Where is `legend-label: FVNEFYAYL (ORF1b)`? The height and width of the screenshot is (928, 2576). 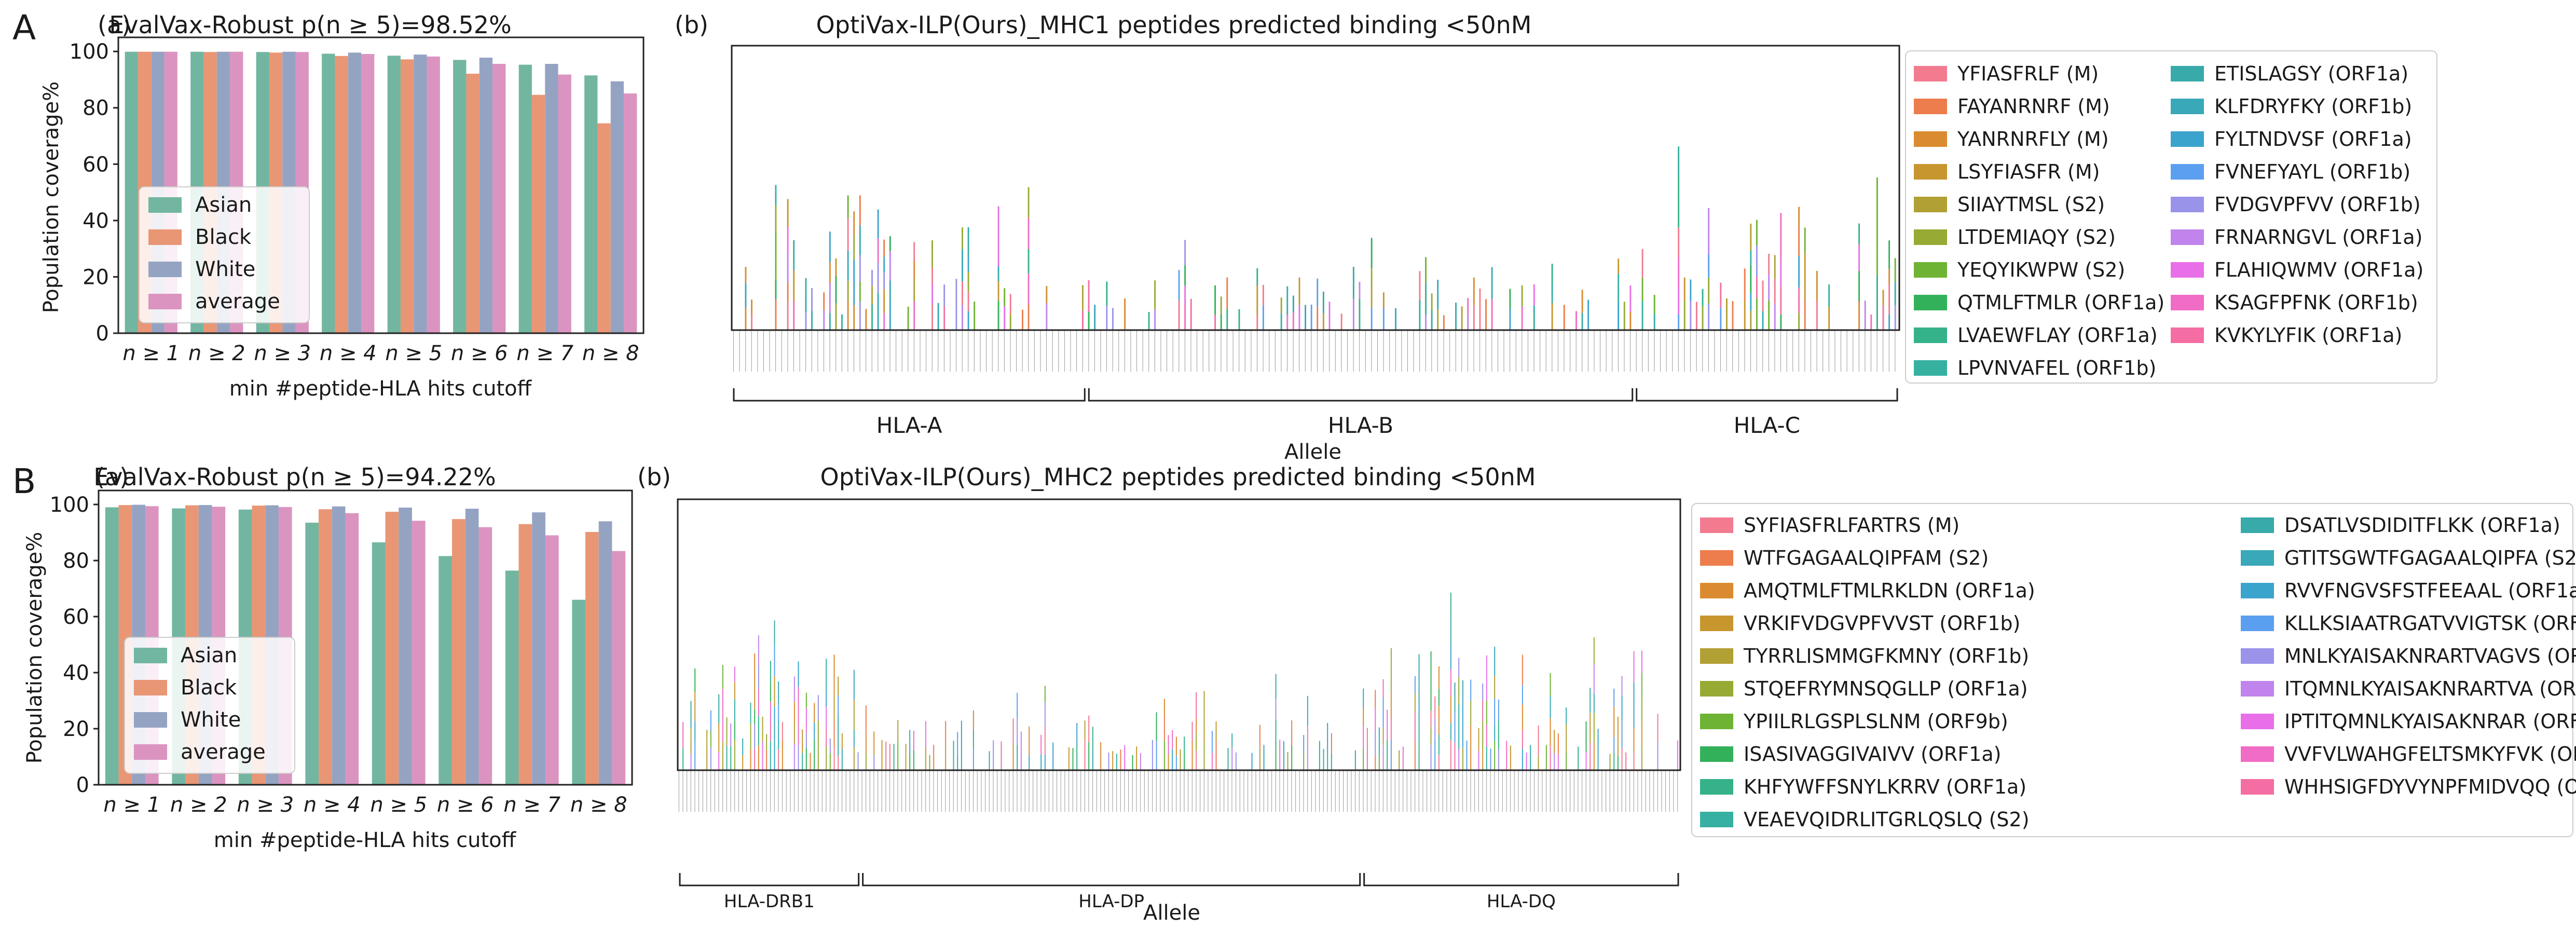
legend-label: FVNEFYAYL (ORF1b) is located at coordinates (2312, 171).